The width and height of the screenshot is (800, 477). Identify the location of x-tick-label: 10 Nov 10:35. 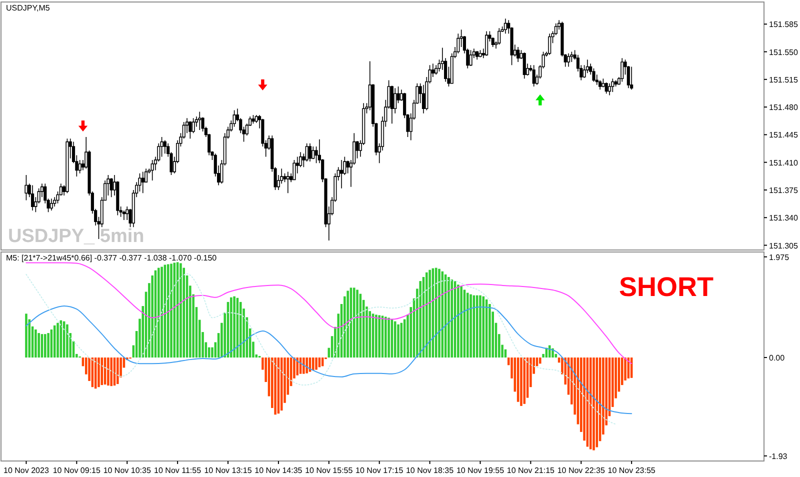
(127, 470).